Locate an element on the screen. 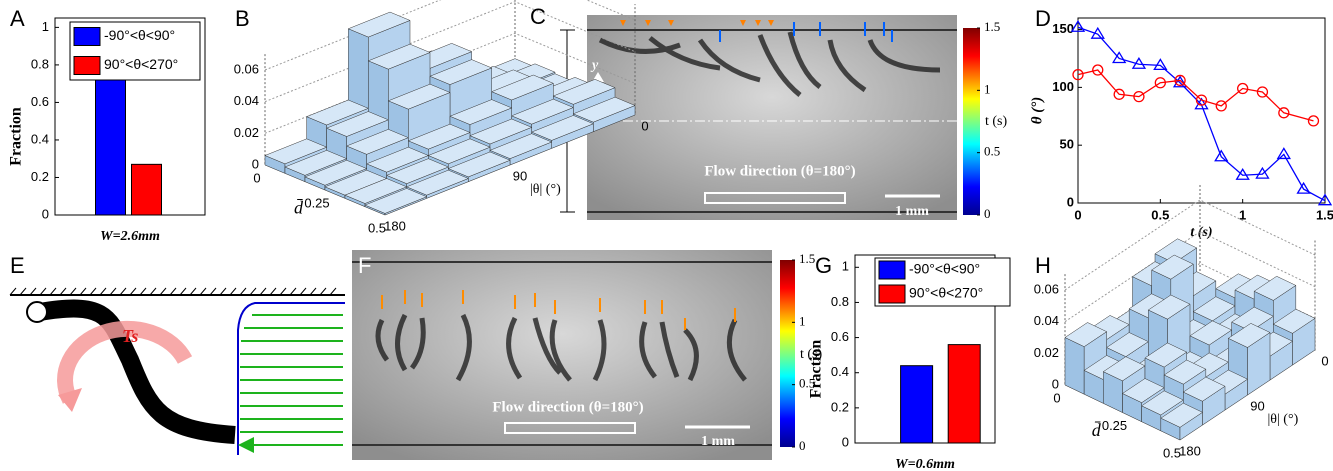 This screenshot has width=1333, height=471. photo-f is located at coordinates (573, 355).